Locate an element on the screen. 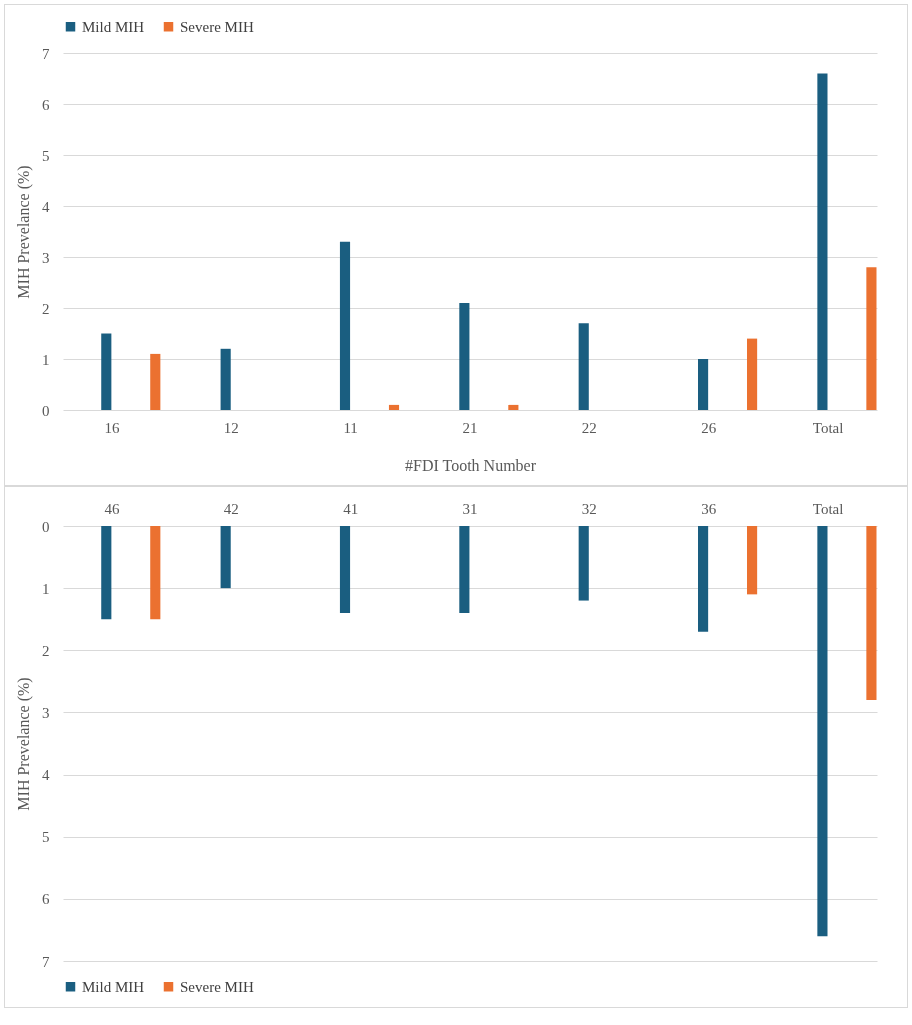 The image size is (912, 1025). x-tick-label: 11 is located at coordinates (350, 427).